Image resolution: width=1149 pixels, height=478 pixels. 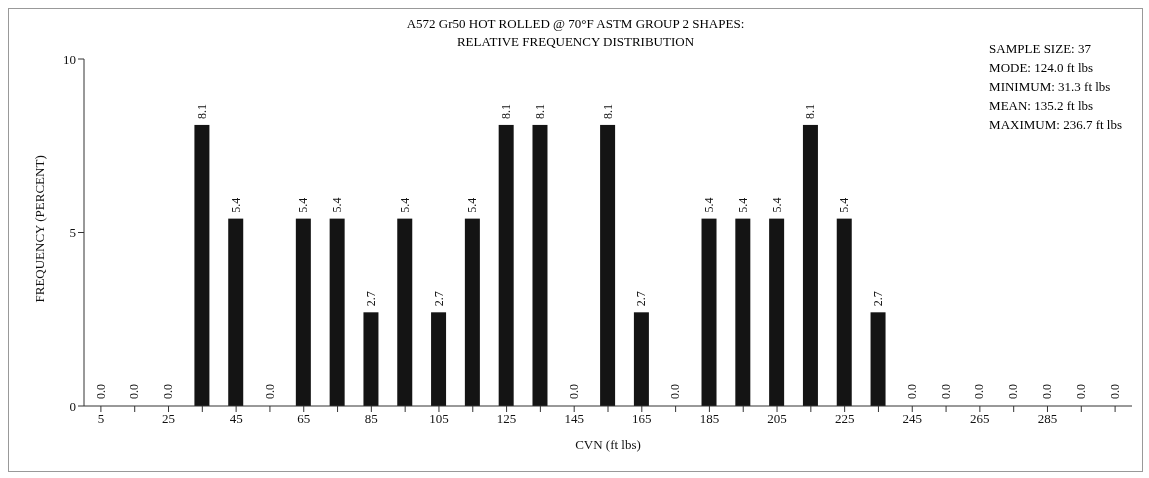 What do you see at coordinates (777, 419) in the screenshot?
I see `x-tick-label: 205` at bounding box center [777, 419].